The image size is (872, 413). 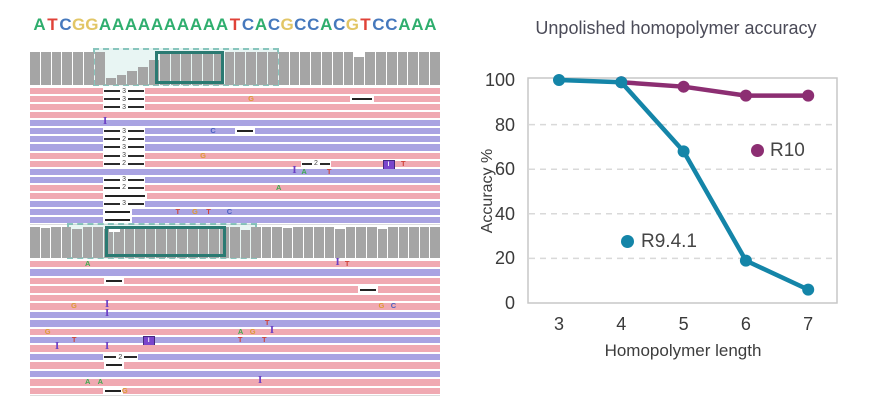 I want to click on read-row: I, so click(x=235, y=122).